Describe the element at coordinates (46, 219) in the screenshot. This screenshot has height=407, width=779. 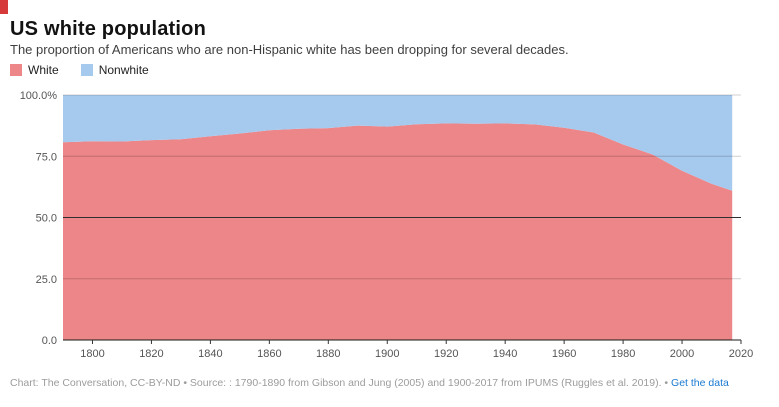
I see `y-tick-label: 50.0` at that location.